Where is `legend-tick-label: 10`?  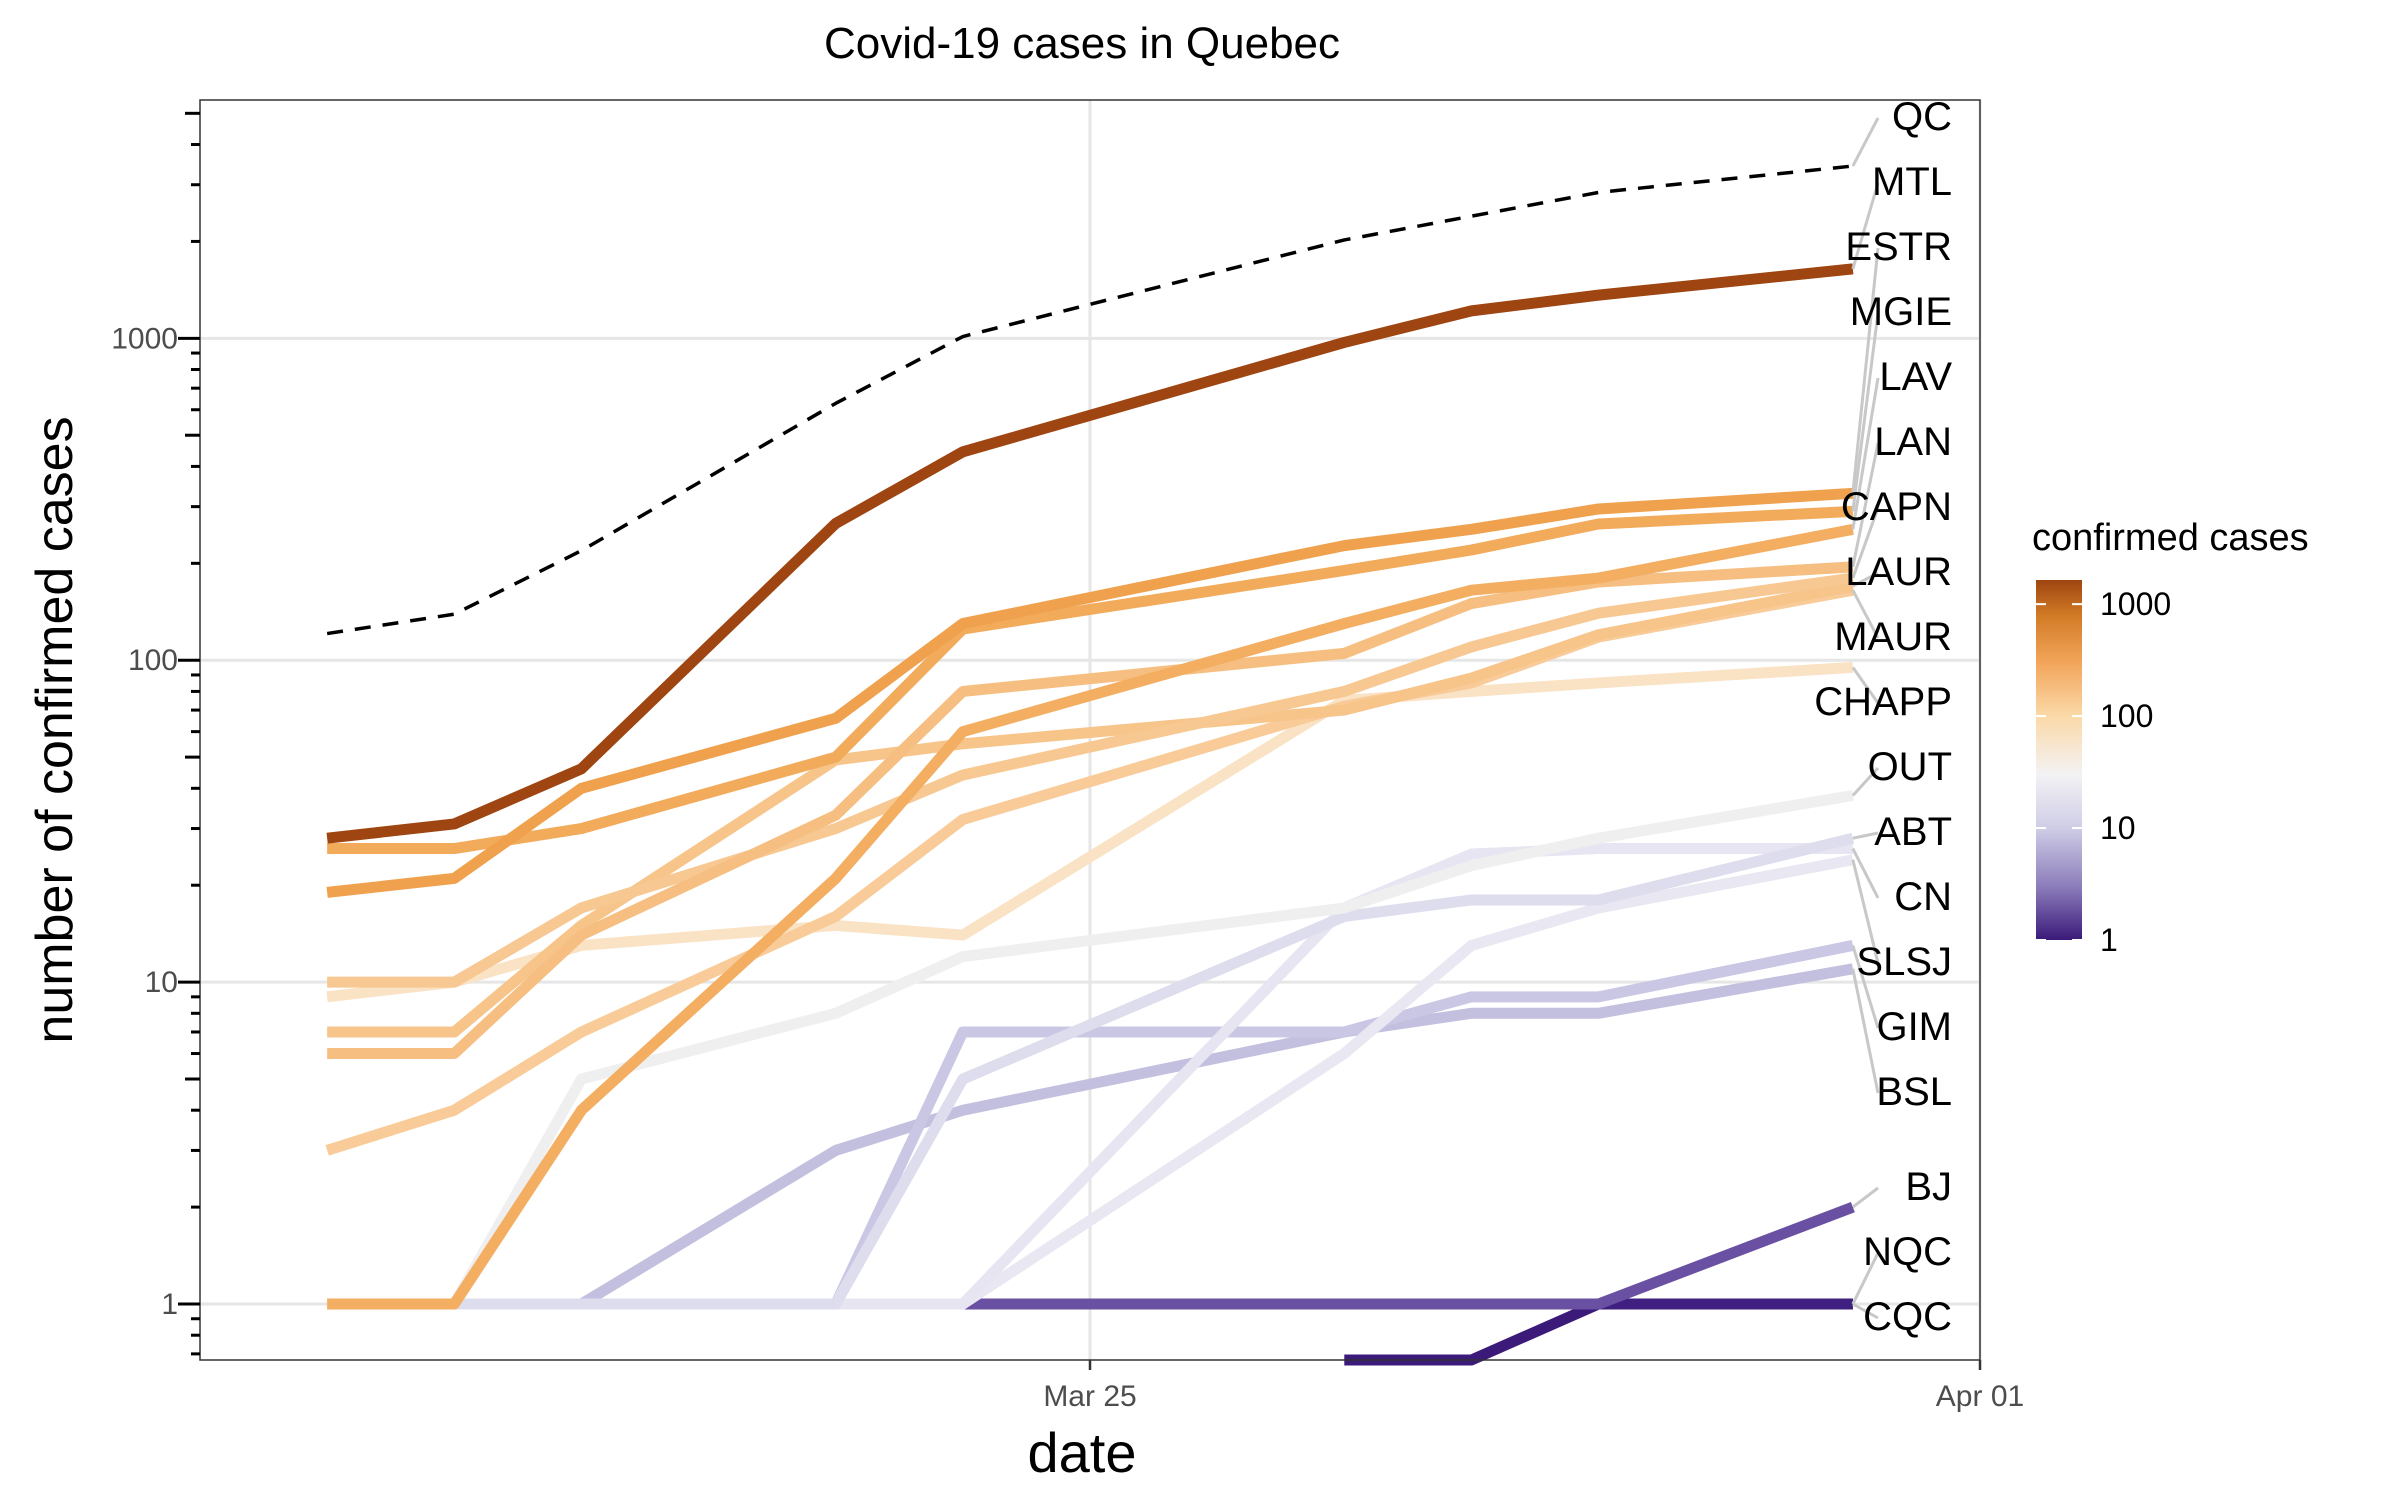 legend-tick-label: 10 is located at coordinates (2118, 828).